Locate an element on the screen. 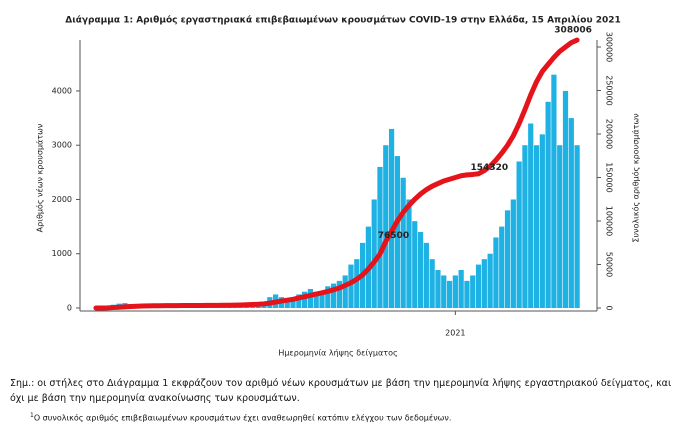 The image size is (686, 447). line-value-label: 308006 is located at coordinates (573, 31).